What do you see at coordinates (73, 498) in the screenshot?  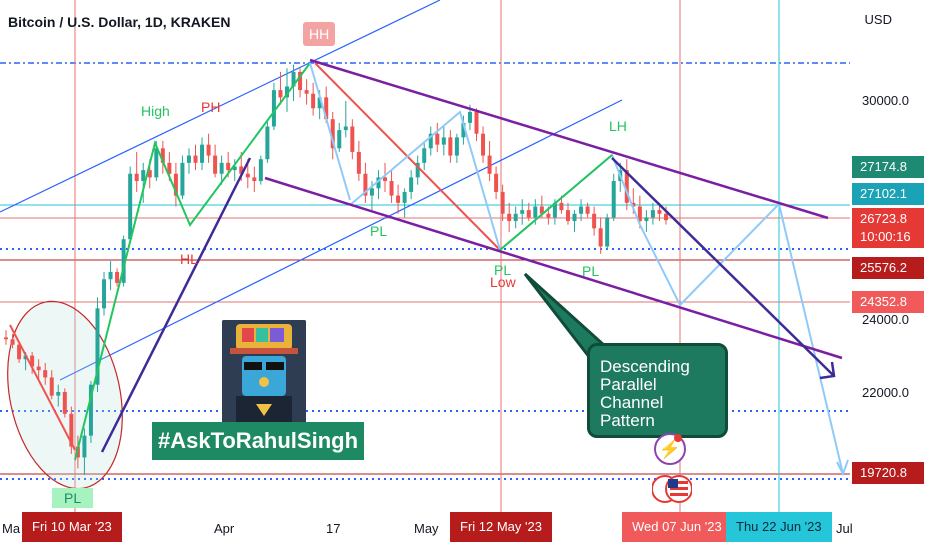 I see `label-pl-bottom: PL` at bounding box center [73, 498].